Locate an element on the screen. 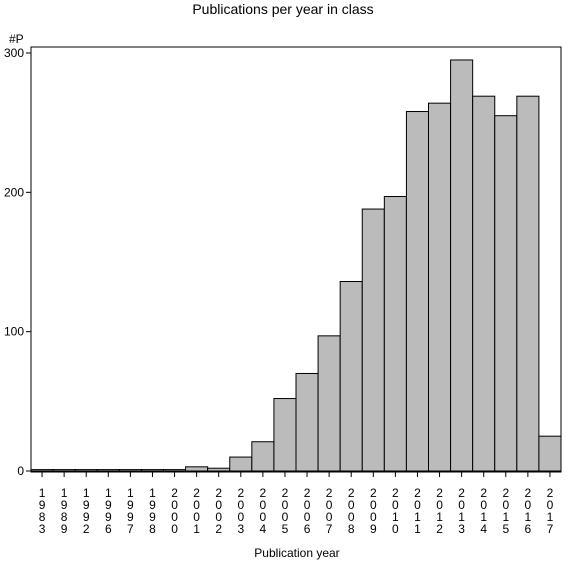  y-tick-label: 300 is located at coordinates (14, 53).